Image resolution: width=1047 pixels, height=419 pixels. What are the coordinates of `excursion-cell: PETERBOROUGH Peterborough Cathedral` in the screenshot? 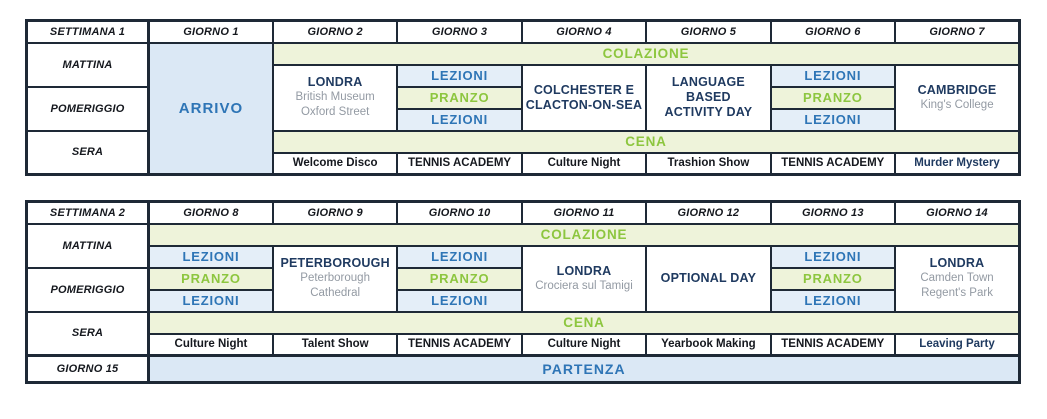 It's located at (335, 278).